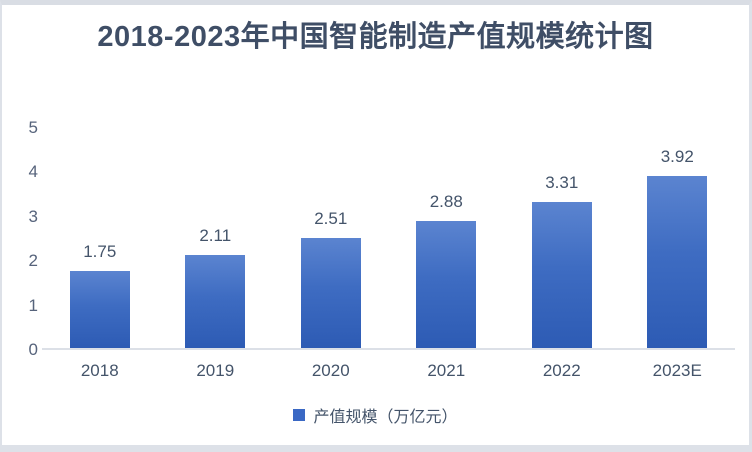 Image resolution: width=752 pixels, height=452 pixels. Describe the element at coordinates (385, 417) in the screenshot. I see `legend-label: 产值规模（万亿元）` at that location.